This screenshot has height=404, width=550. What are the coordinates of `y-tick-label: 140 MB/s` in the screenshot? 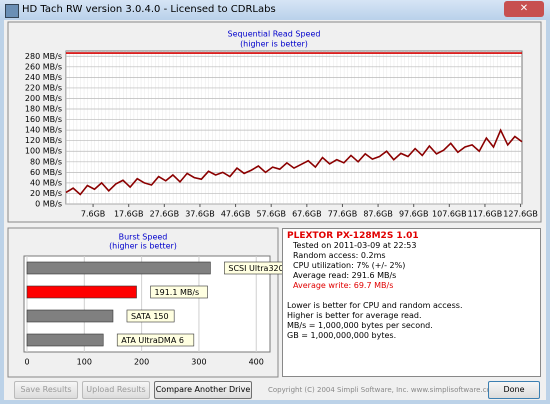 It's located at (43, 130).